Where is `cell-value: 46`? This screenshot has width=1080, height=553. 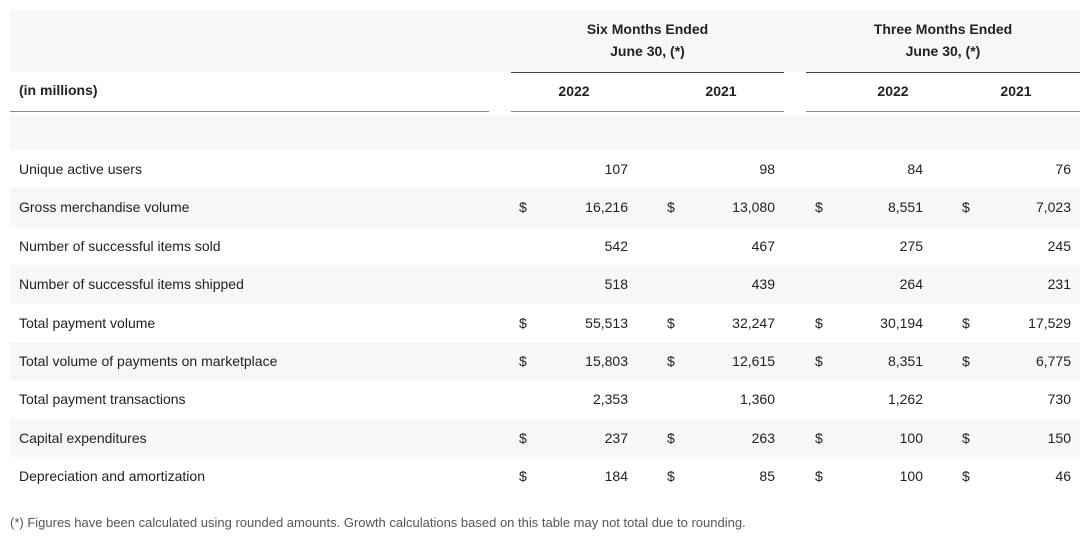
cell-value: 46 is located at coordinates (1063, 476).